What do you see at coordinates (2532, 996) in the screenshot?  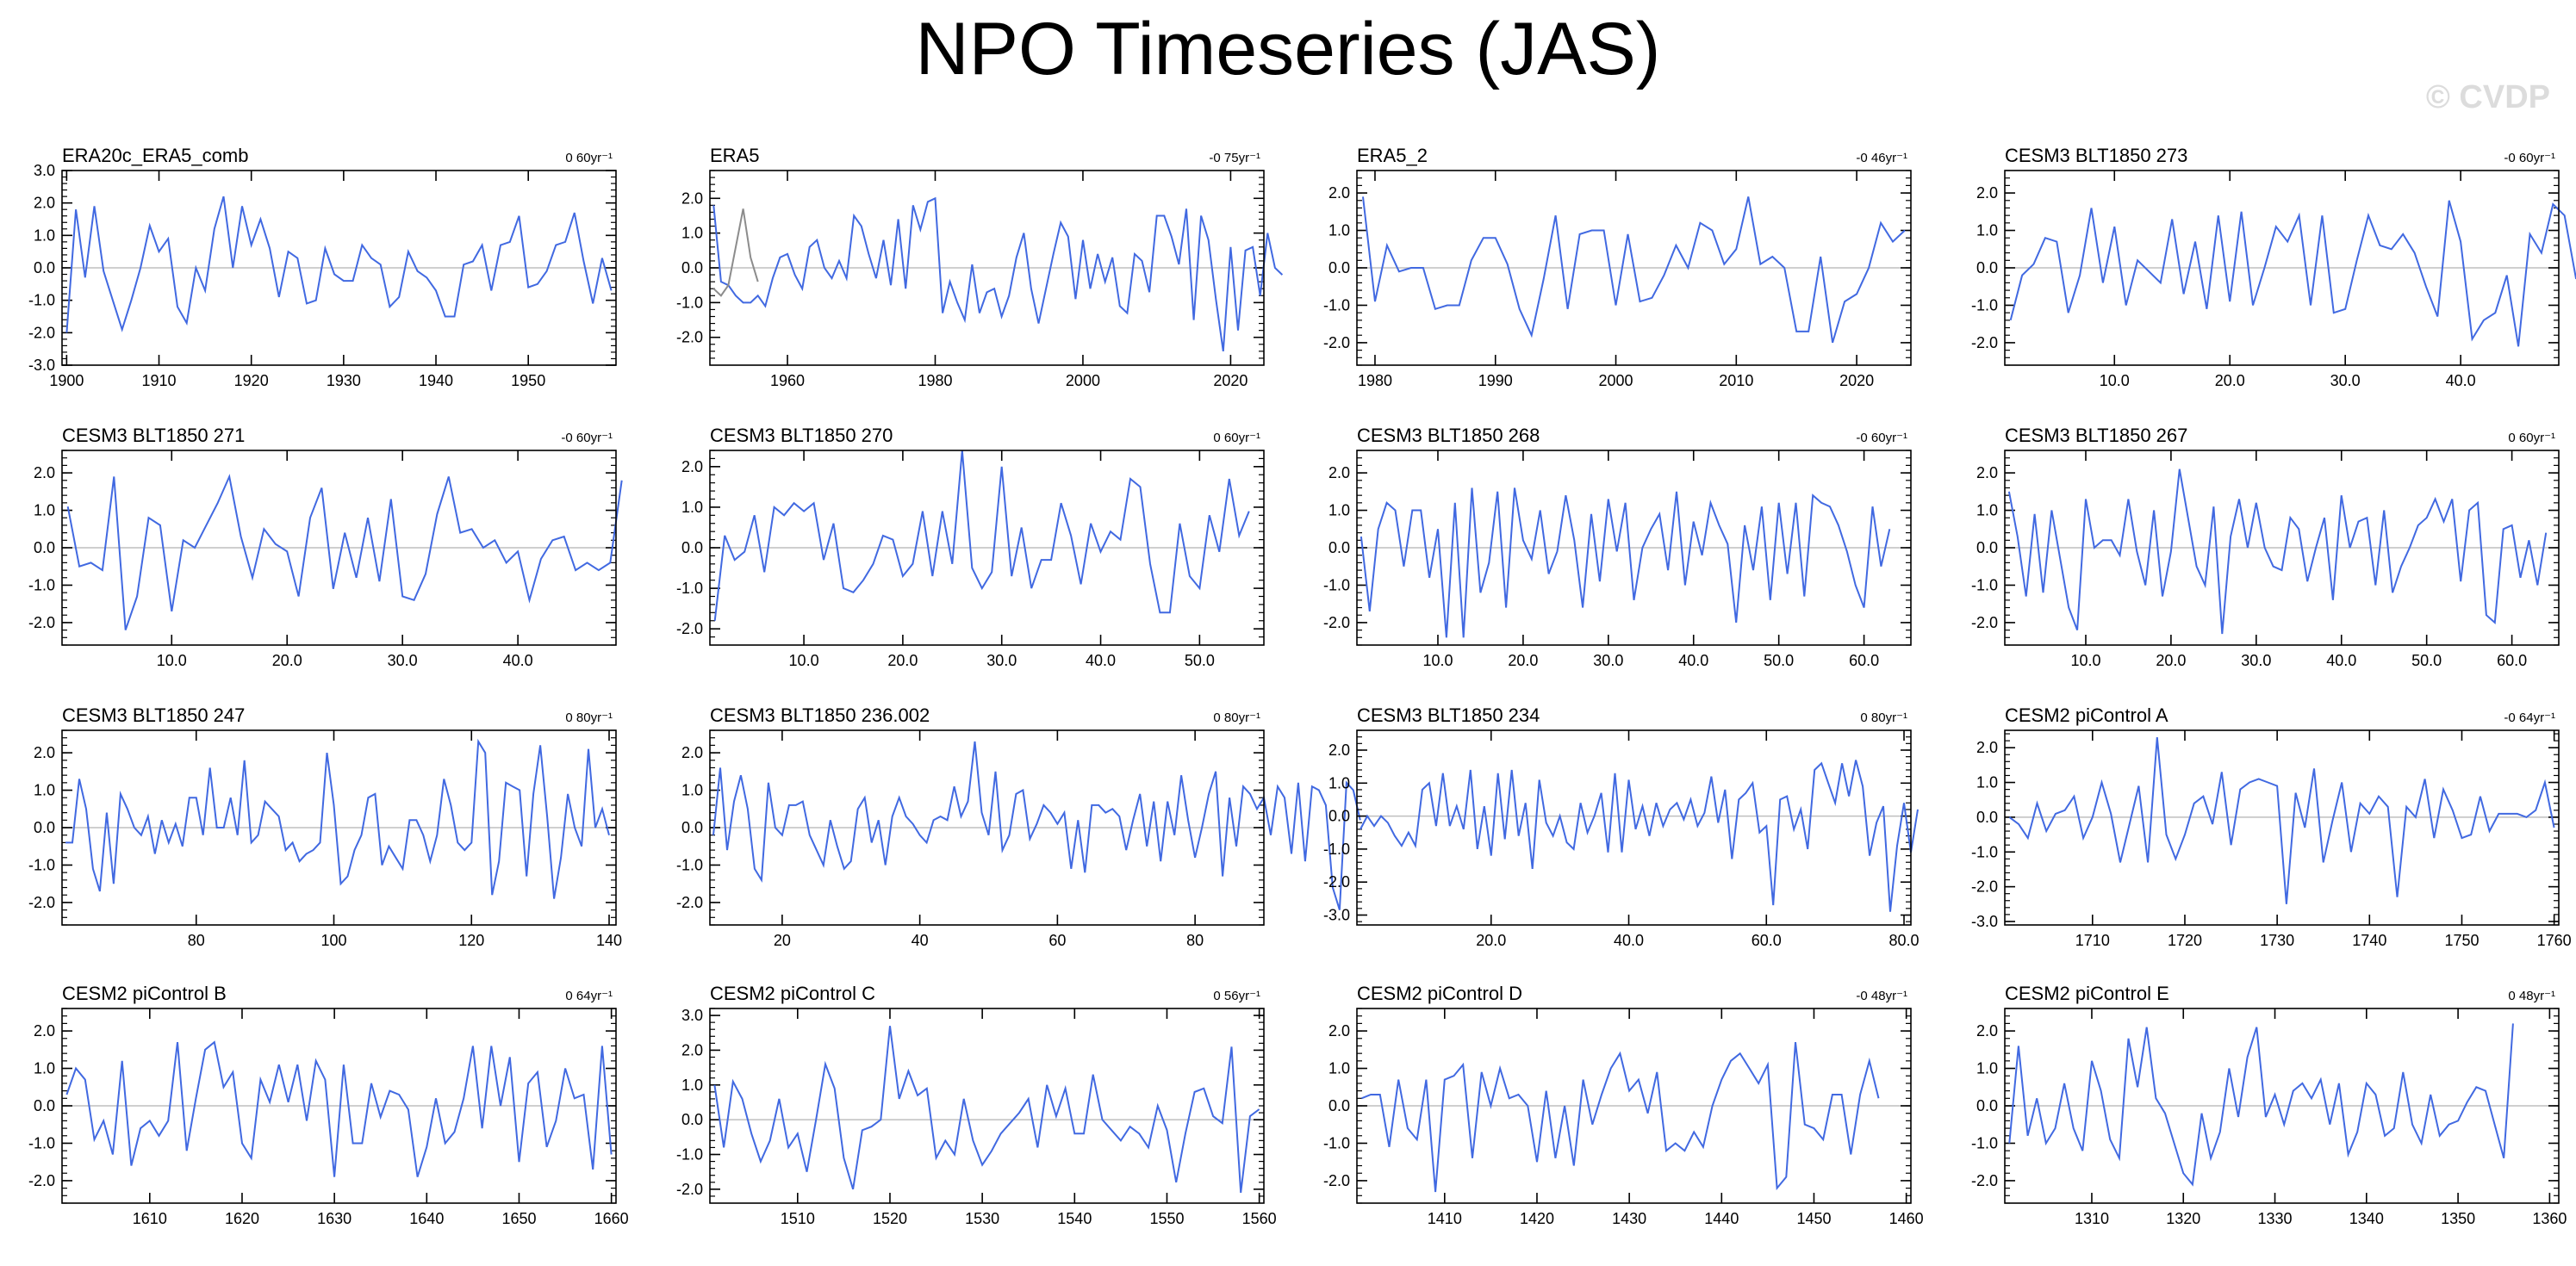 I see `trend-label: 0 48yr⁻¹` at bounding box center [2532, 996].